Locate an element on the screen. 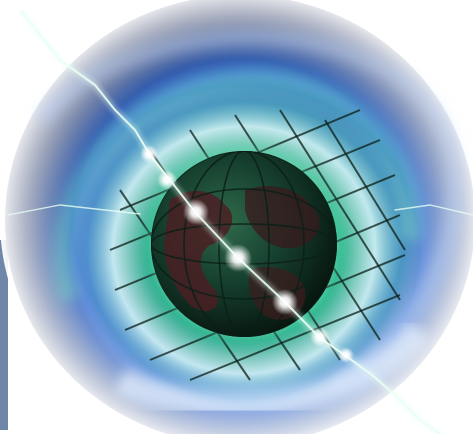  land-mass is located at coordinates (198, 251).